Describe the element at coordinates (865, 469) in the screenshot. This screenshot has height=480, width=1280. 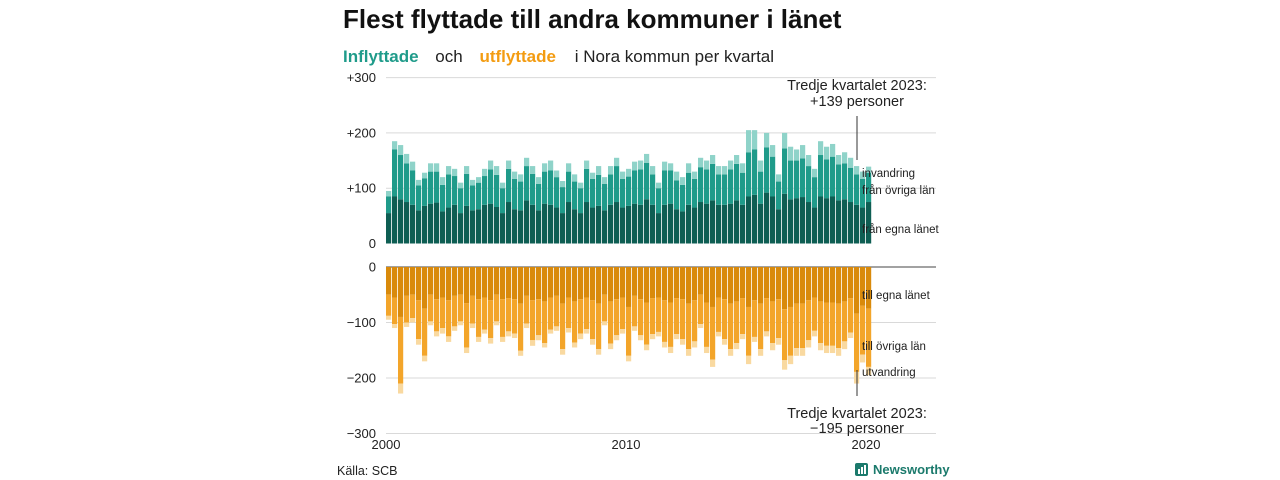
I see `newsworthy-icon-bar3` at that location.